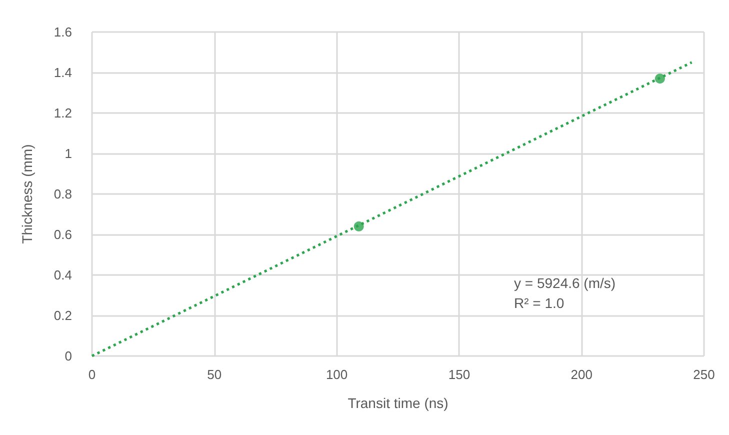  Describe the element at coordinates (63, 234) in the screenshot. I see `y-tick-label: 0.6` at that location.